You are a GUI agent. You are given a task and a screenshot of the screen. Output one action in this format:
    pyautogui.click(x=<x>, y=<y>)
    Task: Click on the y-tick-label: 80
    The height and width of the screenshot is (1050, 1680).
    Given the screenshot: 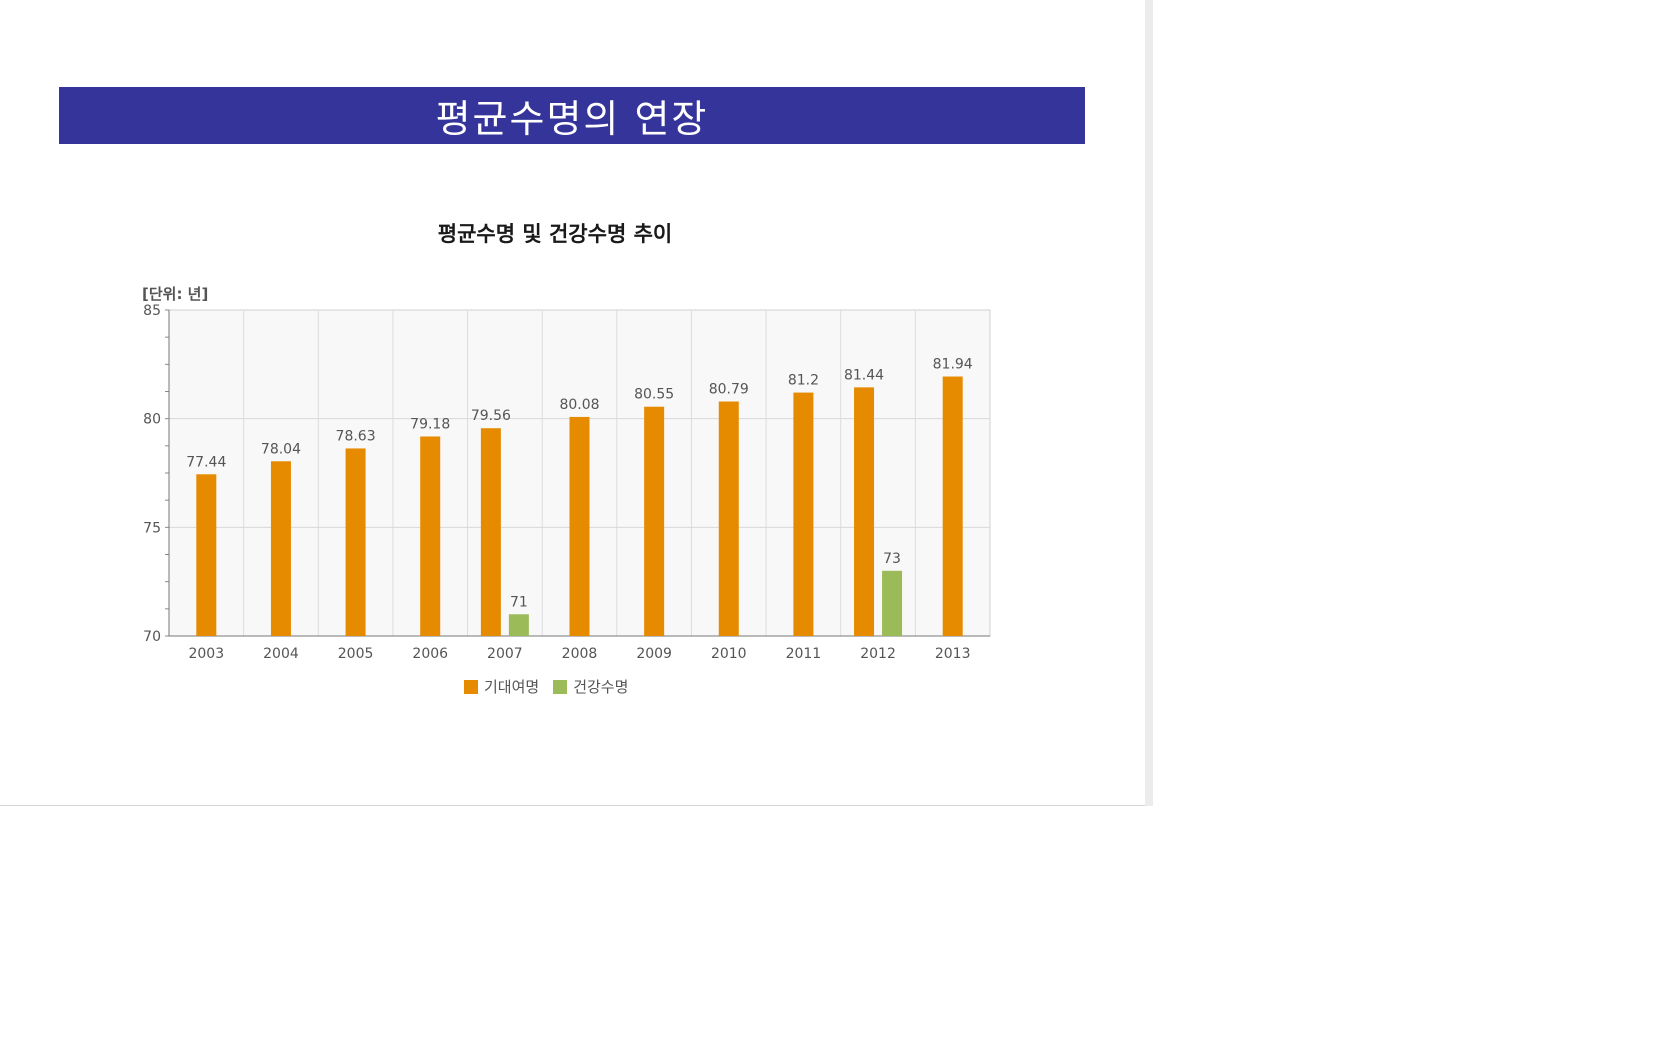 What is the action you would take?
    pyautogui.click(x=152, y=420)
    